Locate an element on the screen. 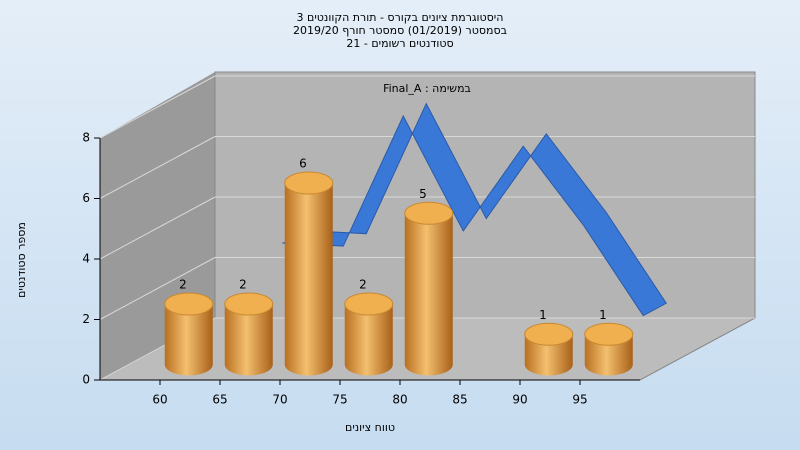 Image resolution: width=800 pixels, height=450 pixels. y-tick-label: 8 is located at coordinates (86, 138).